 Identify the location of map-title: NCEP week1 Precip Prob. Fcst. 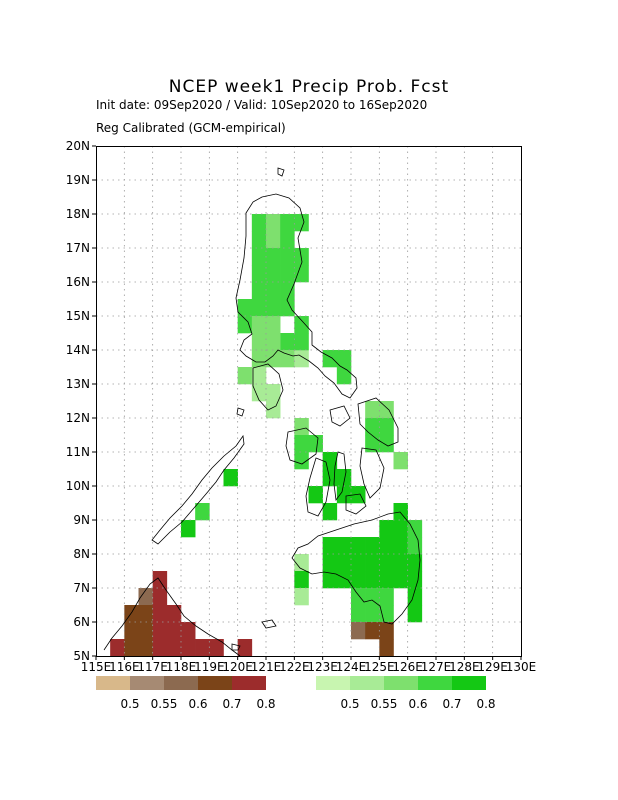
(309, 87).